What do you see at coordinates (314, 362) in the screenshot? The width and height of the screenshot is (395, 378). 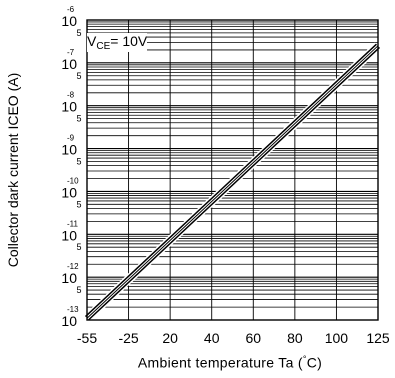 I see `x-axis-label-suffix: C)` at bounding box center [314, 362].